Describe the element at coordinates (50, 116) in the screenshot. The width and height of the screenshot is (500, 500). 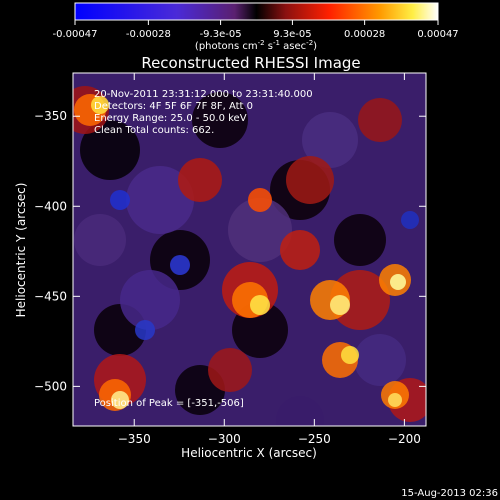
I see `y-tick-label: −350` at that location.